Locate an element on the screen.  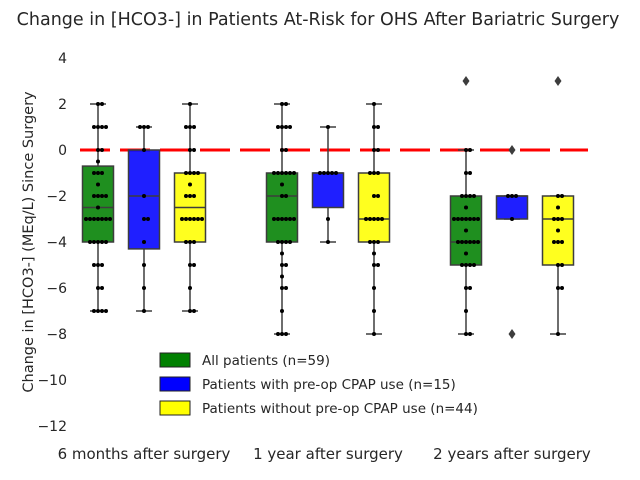
y-axis-label: Change in [HCO3-] (MEq/L) Since Surgery is located at coordinates (29, 242).